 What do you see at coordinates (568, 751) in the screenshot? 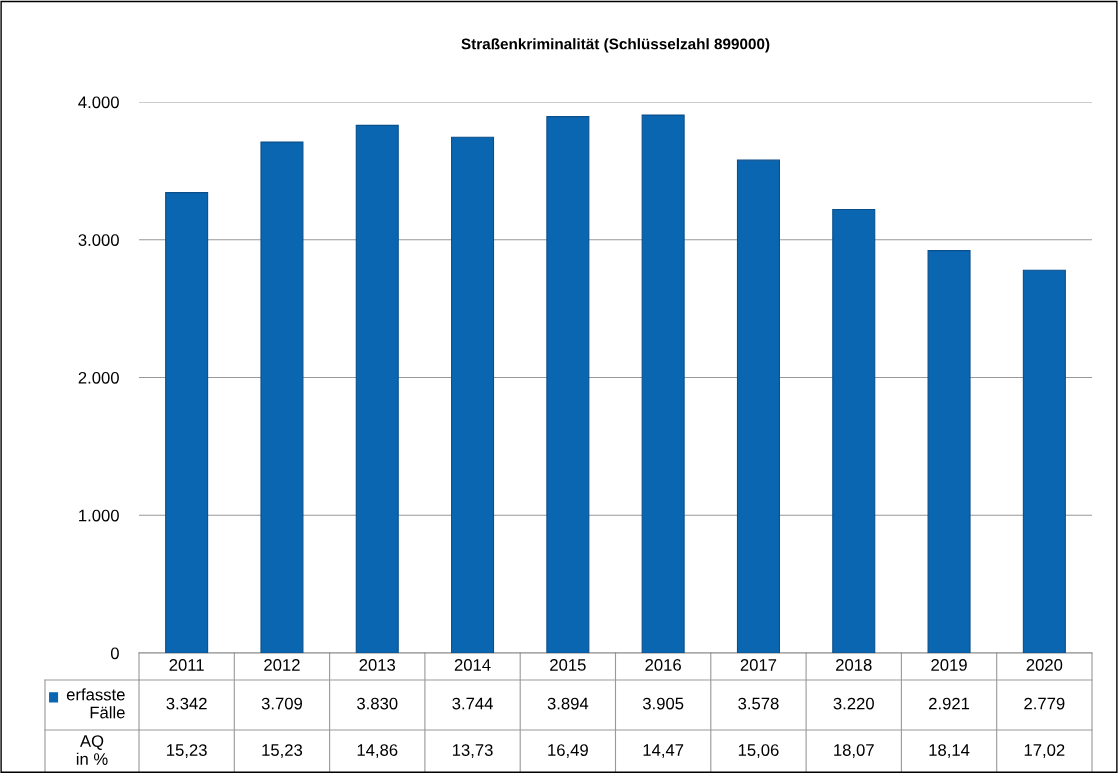
I see `text: 16,49` at bounding box center [568, 751].